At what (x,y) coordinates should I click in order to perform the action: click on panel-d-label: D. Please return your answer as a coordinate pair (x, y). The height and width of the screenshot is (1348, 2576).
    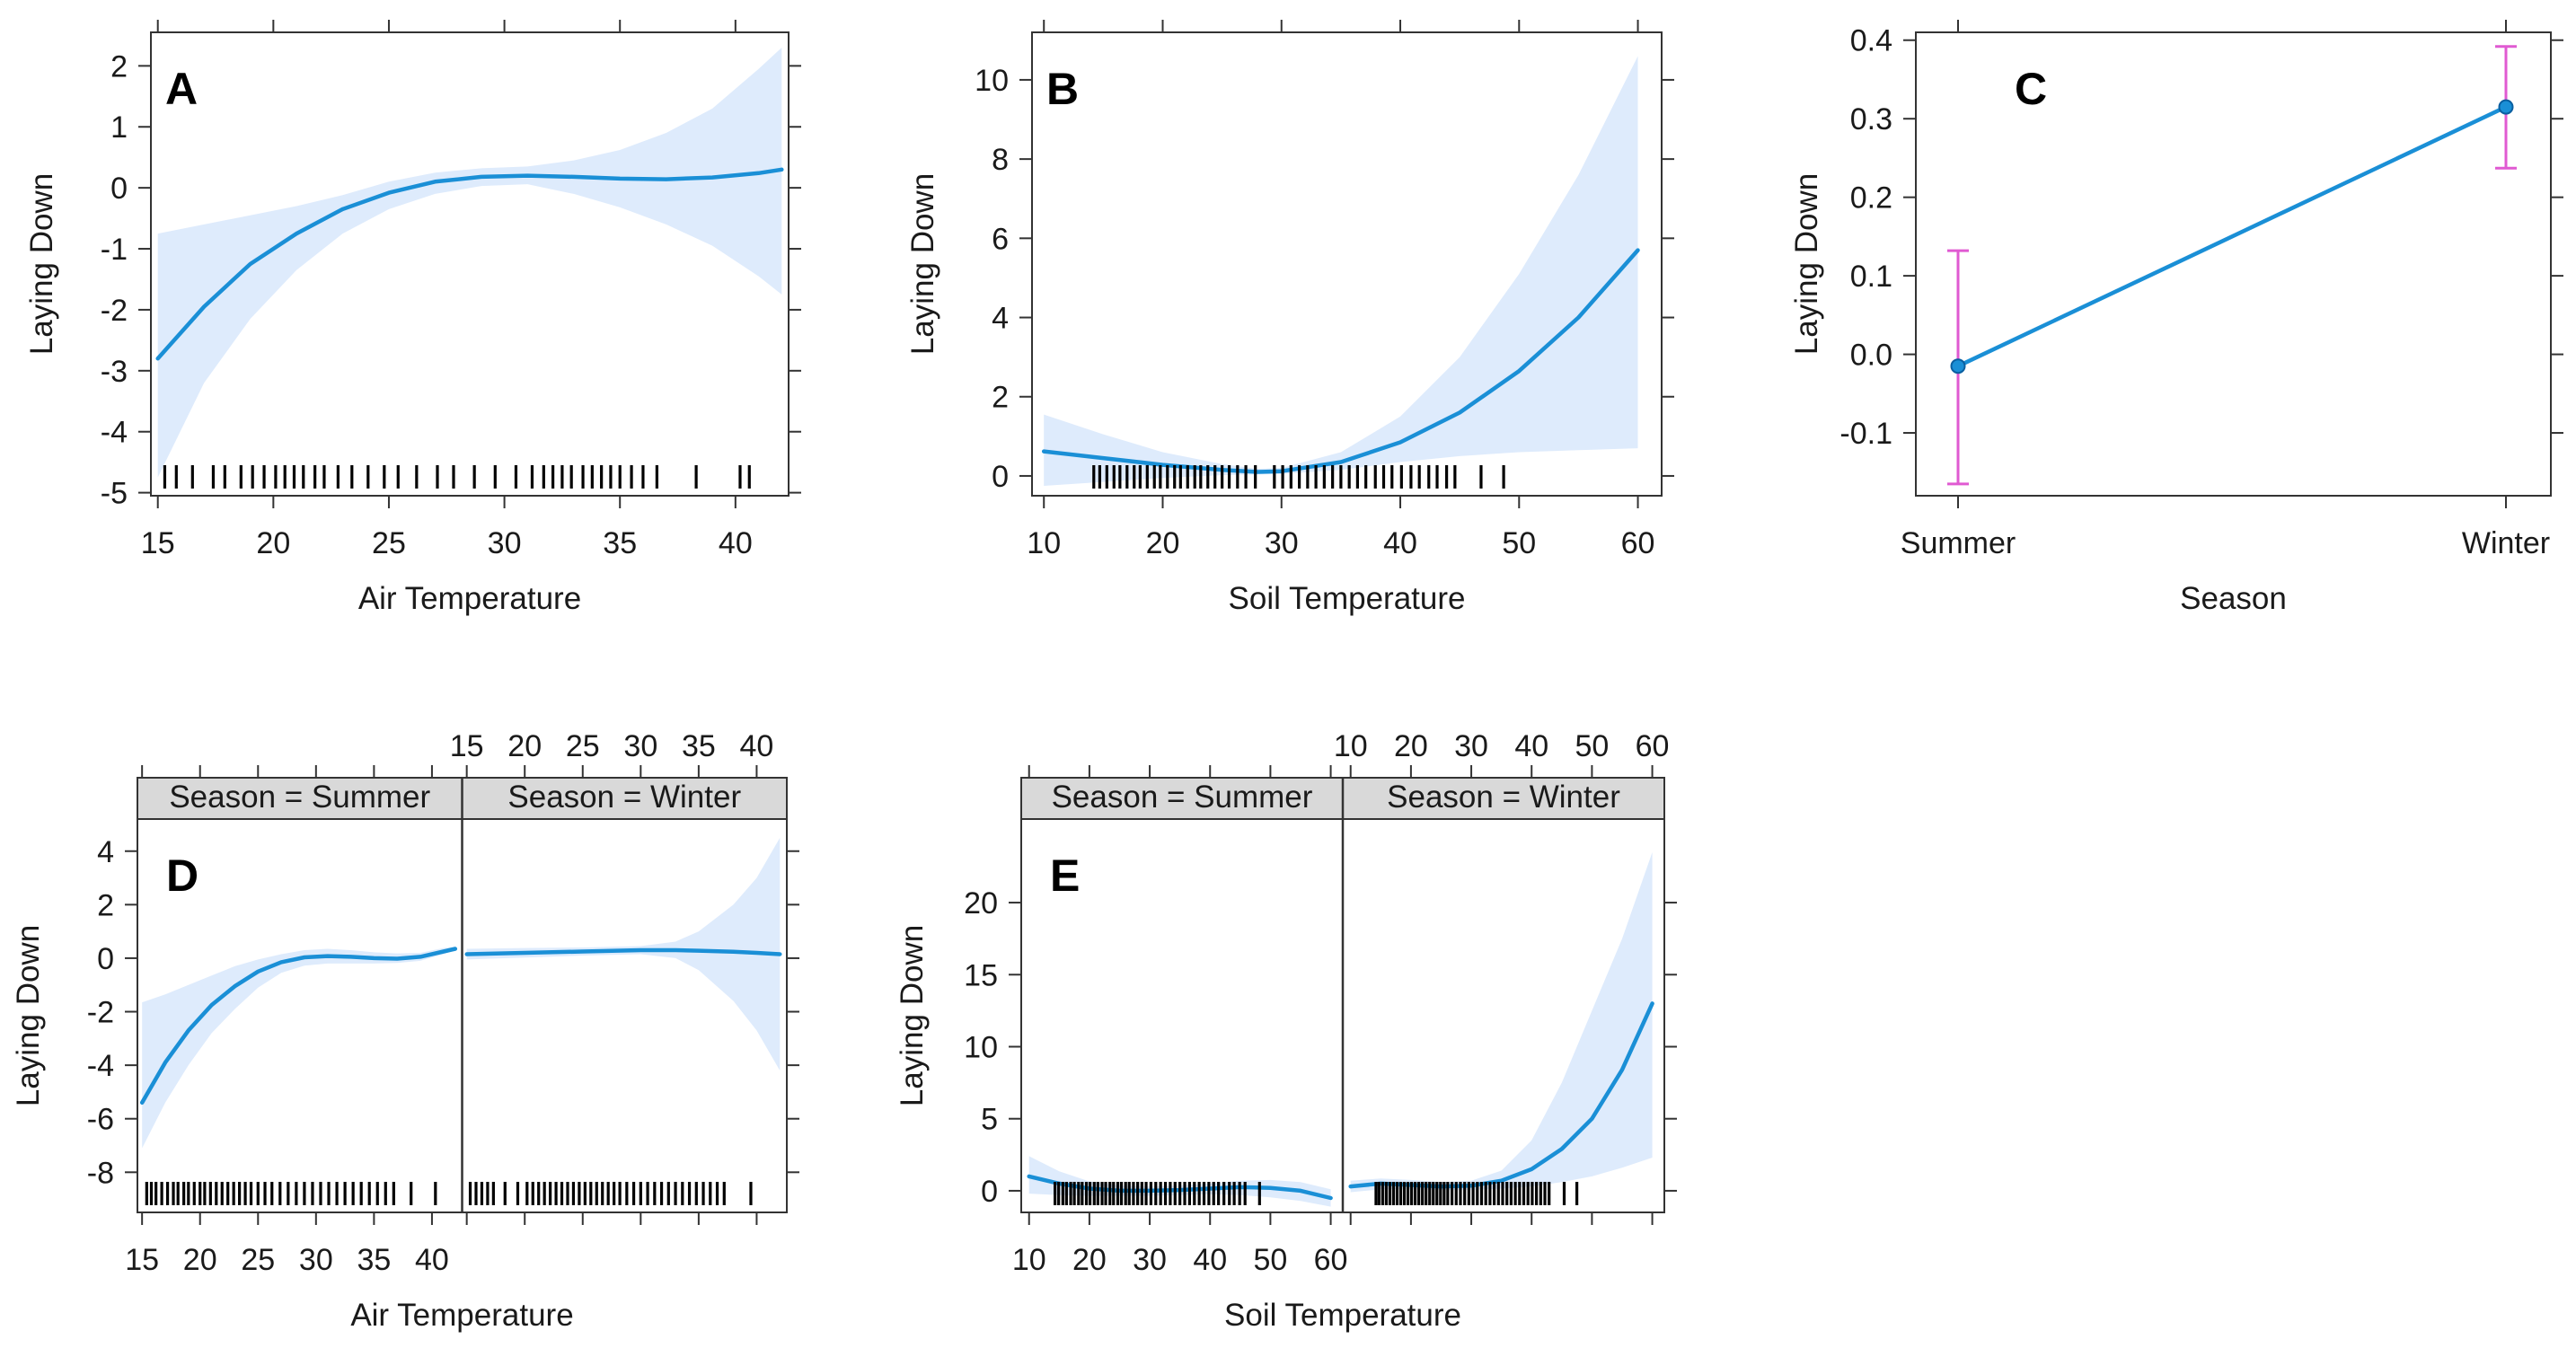
    Looking at the image, I should click on (182, 875).